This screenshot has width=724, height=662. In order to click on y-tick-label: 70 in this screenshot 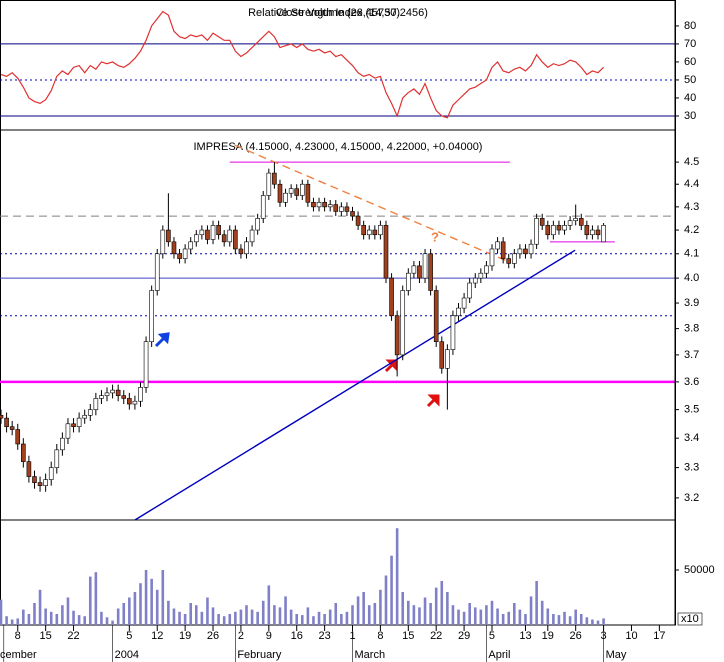, I will do `click(690, 44)`.